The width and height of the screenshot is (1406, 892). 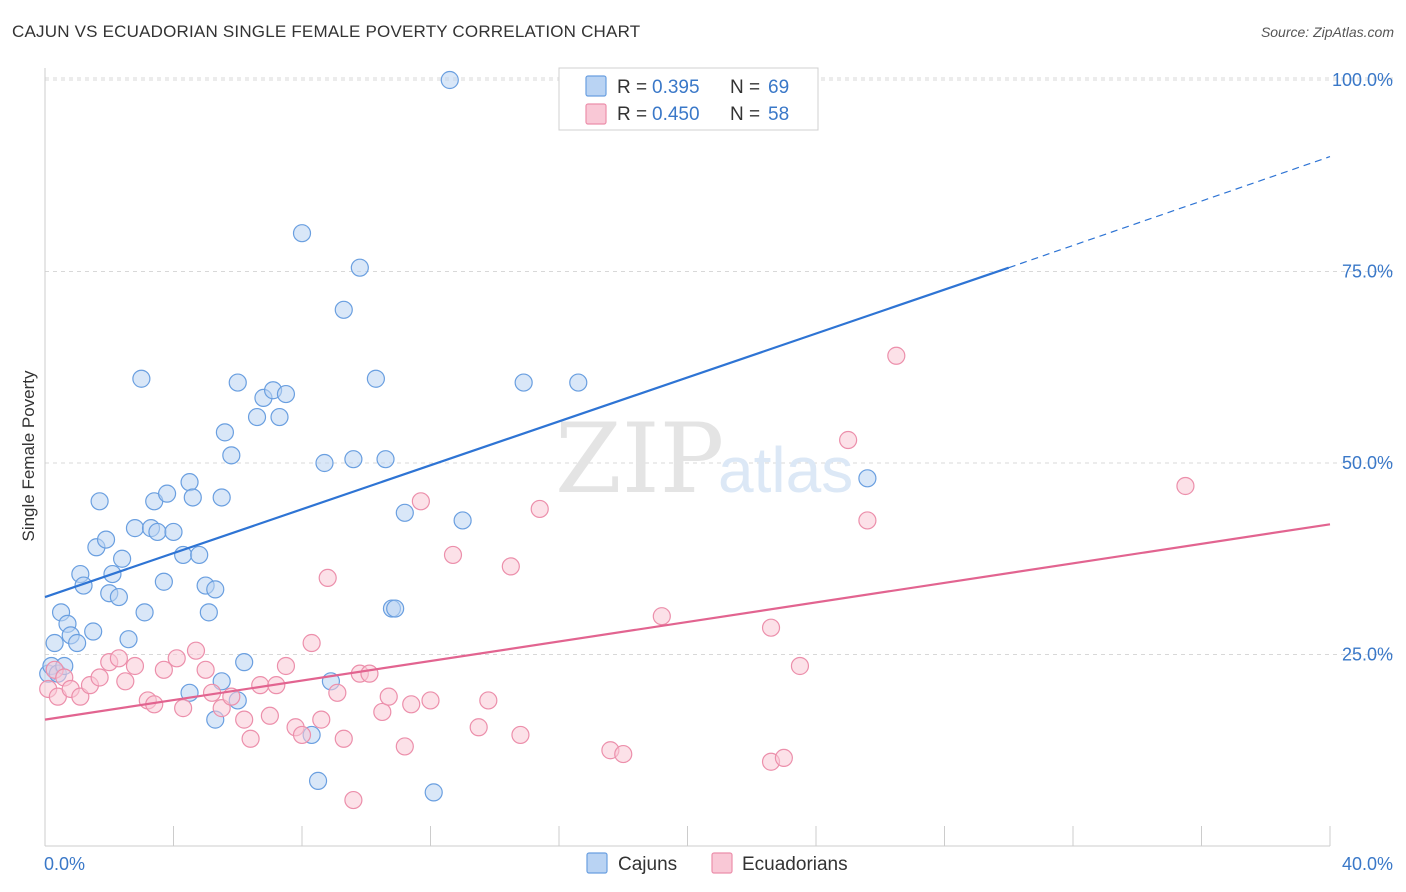 What do you see at coordinates (778, 114) in the screenshot?
I see `legend-n-value-1: 58` at bounding box center [778, 114].